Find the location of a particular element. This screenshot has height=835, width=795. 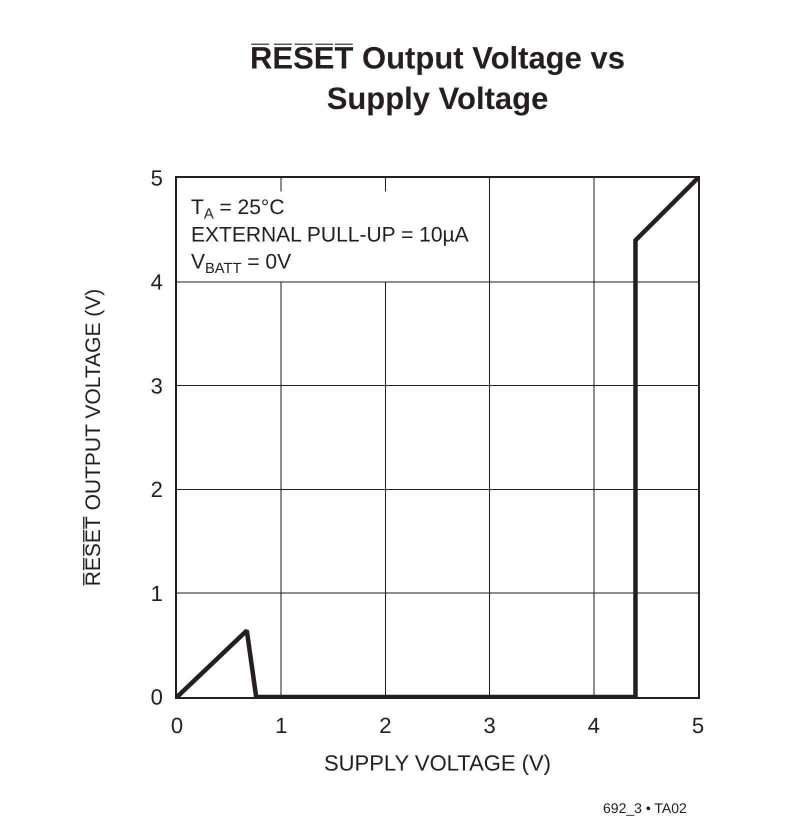

x-tick-label: 1 is located at coordinates (281, 725).